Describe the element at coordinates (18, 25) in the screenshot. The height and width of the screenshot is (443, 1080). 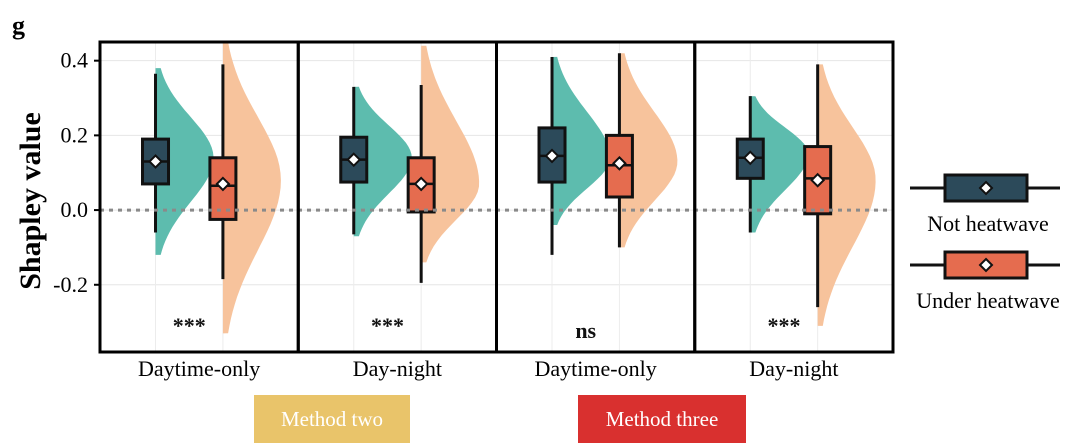
I see `panel-label: g` at that location.